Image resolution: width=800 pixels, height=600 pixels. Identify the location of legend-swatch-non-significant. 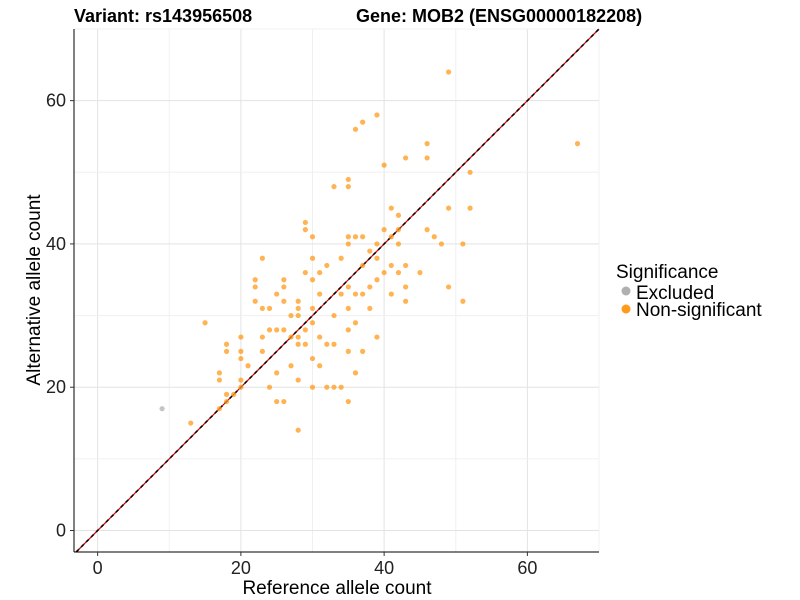
(626, 309).